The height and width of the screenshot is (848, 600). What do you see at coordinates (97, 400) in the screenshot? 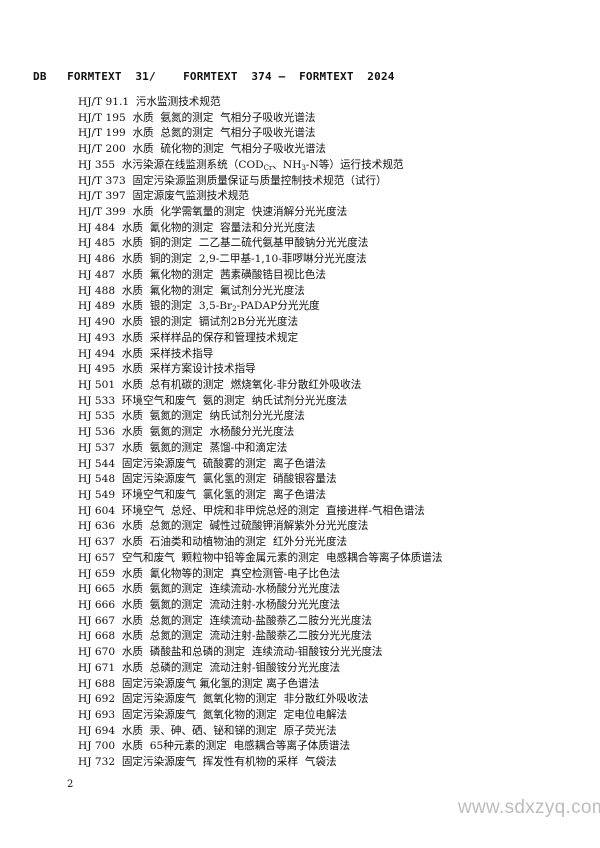
I see `standard-code: HJ 533` at bounding box center [97, 400].